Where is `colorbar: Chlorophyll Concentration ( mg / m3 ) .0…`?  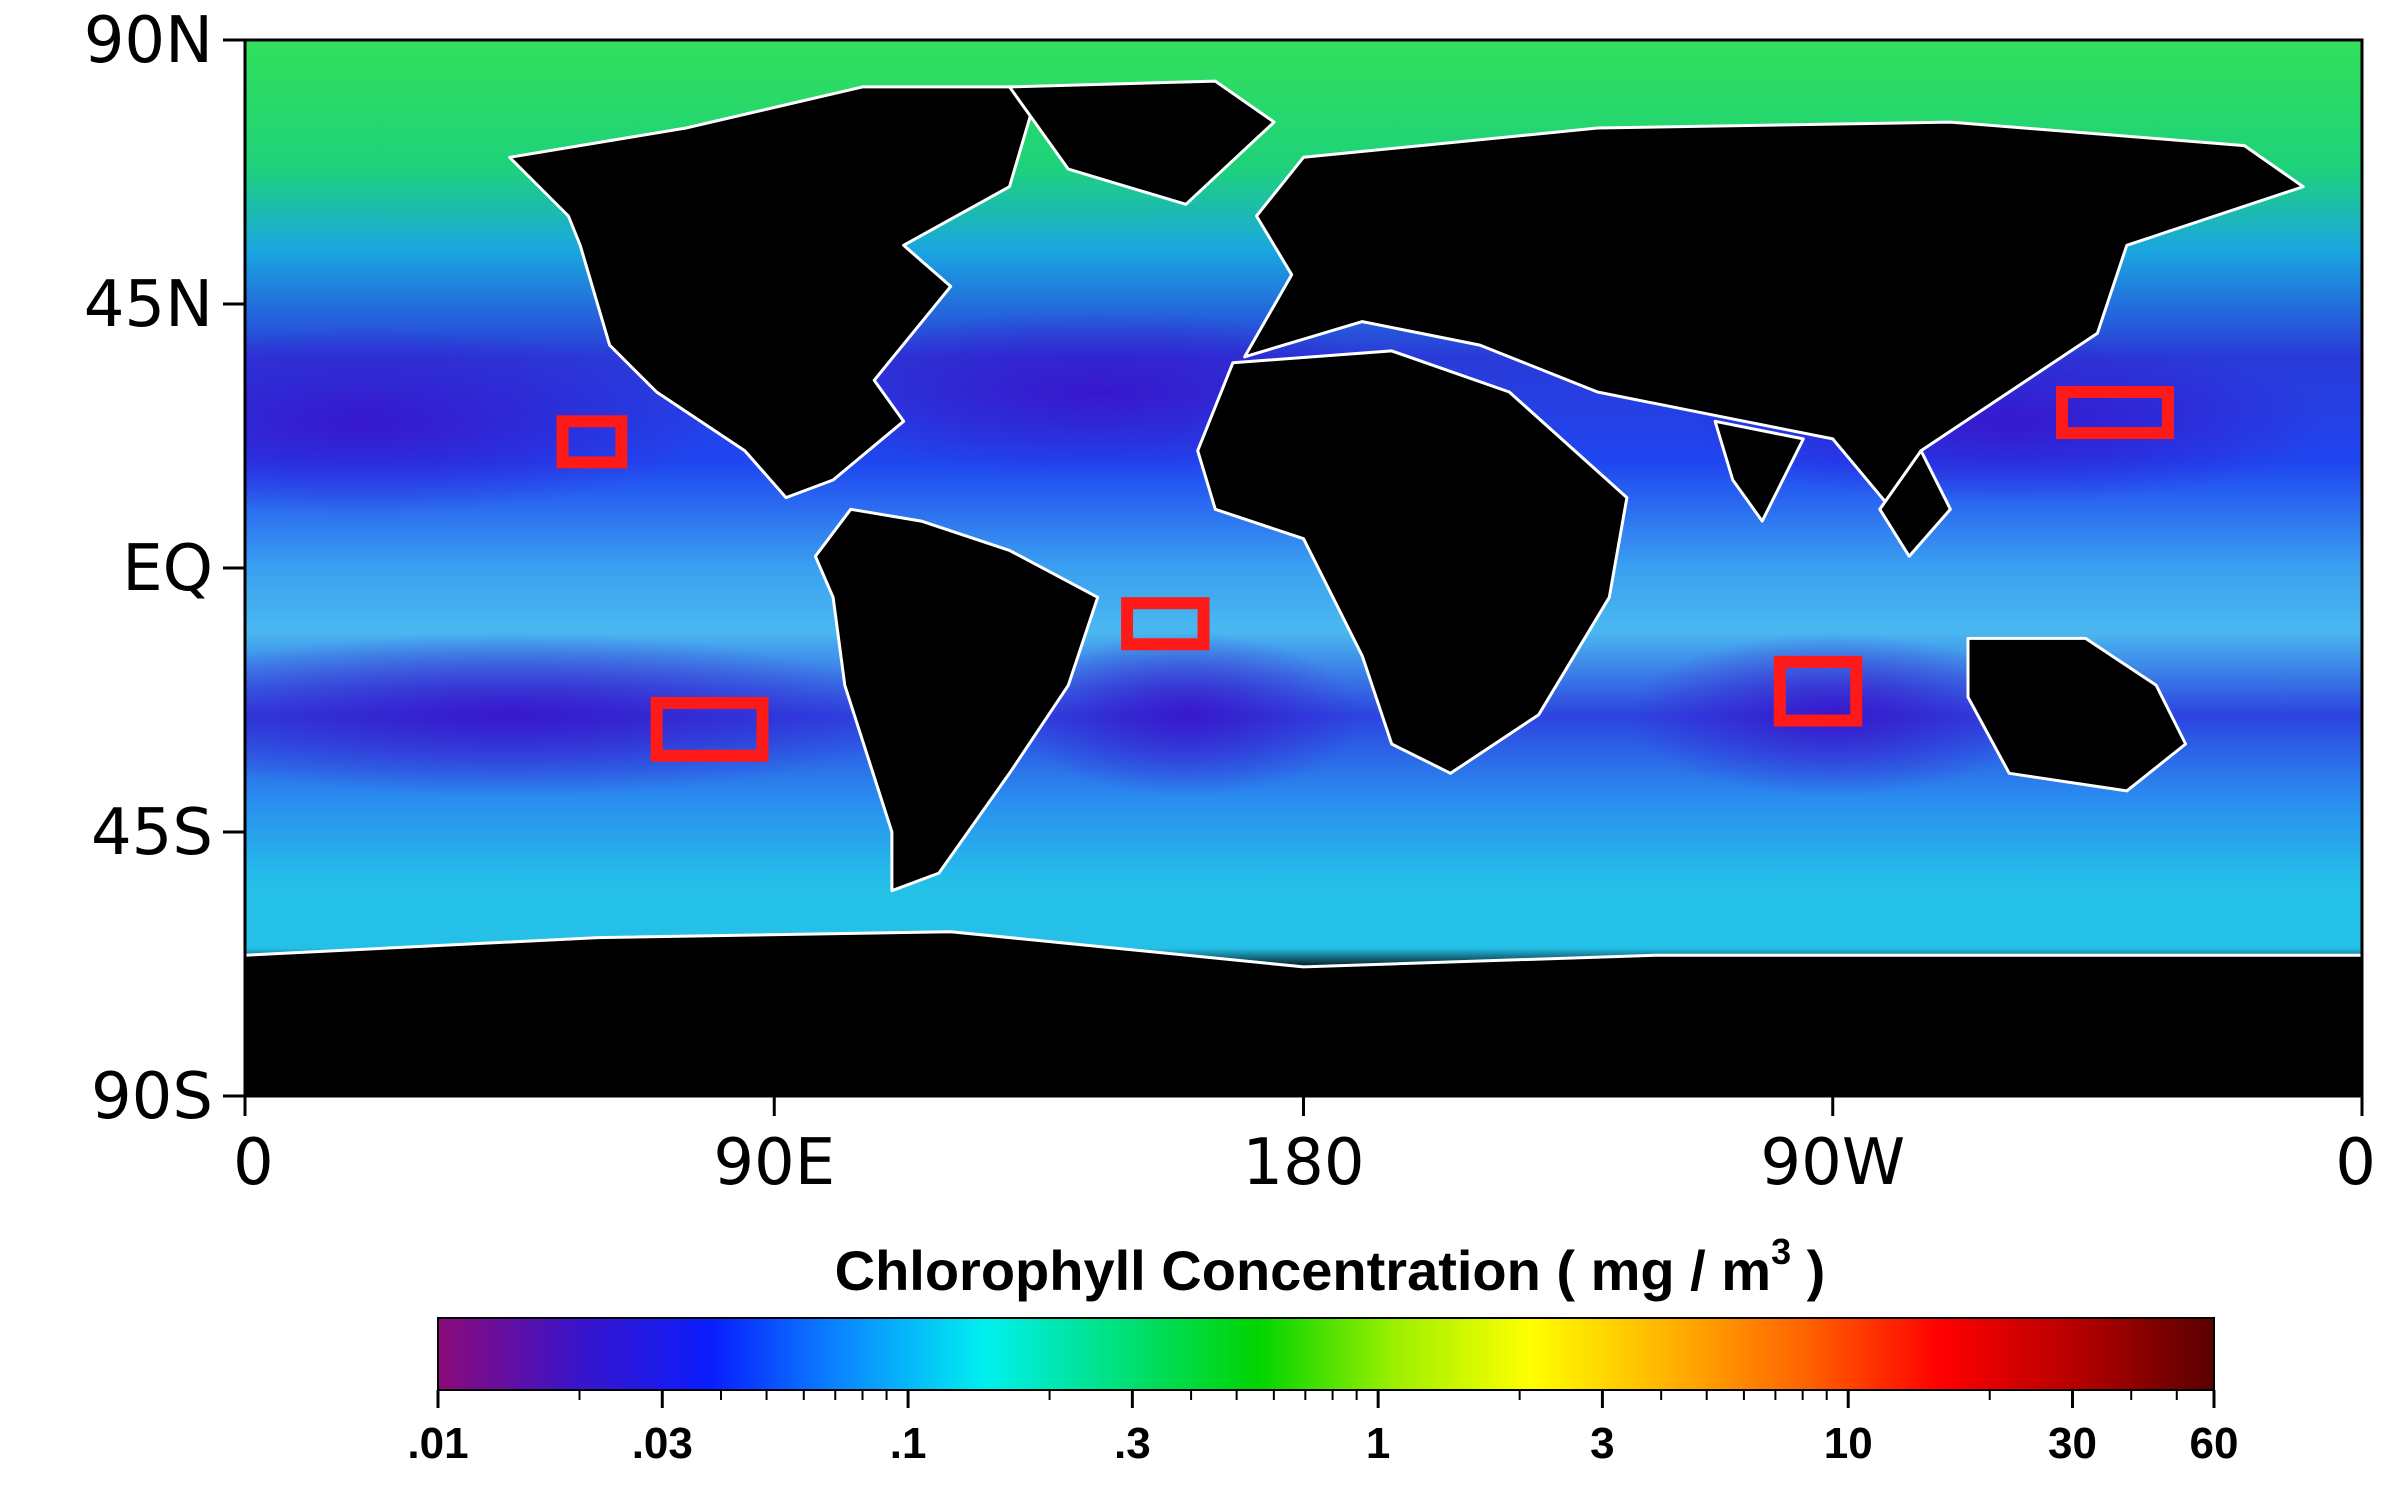 colorbar: Chlorophyll Concentration ( mg / m3 ) .0… is located at coordinates (1322, 1349).